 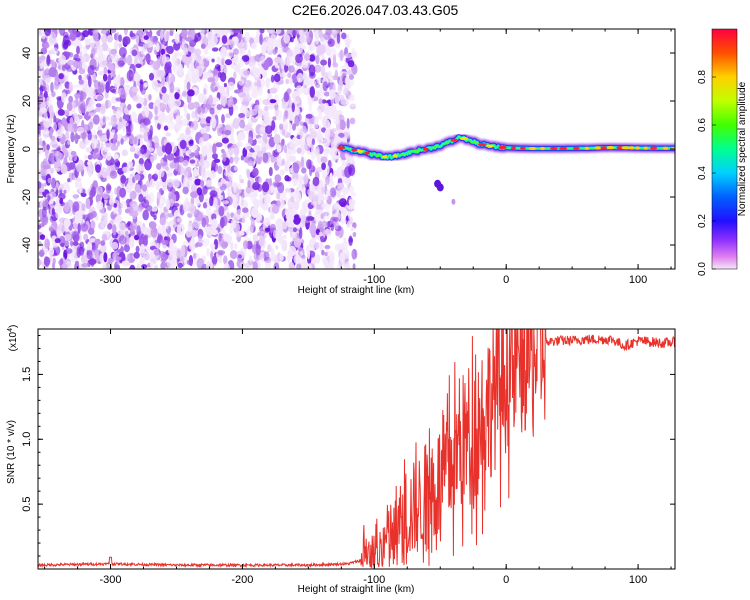 What do you see at coordinates (505, 168) in the screenshot?
I see `spectrogram-signal-ridge` at bounding box center [505, 168].